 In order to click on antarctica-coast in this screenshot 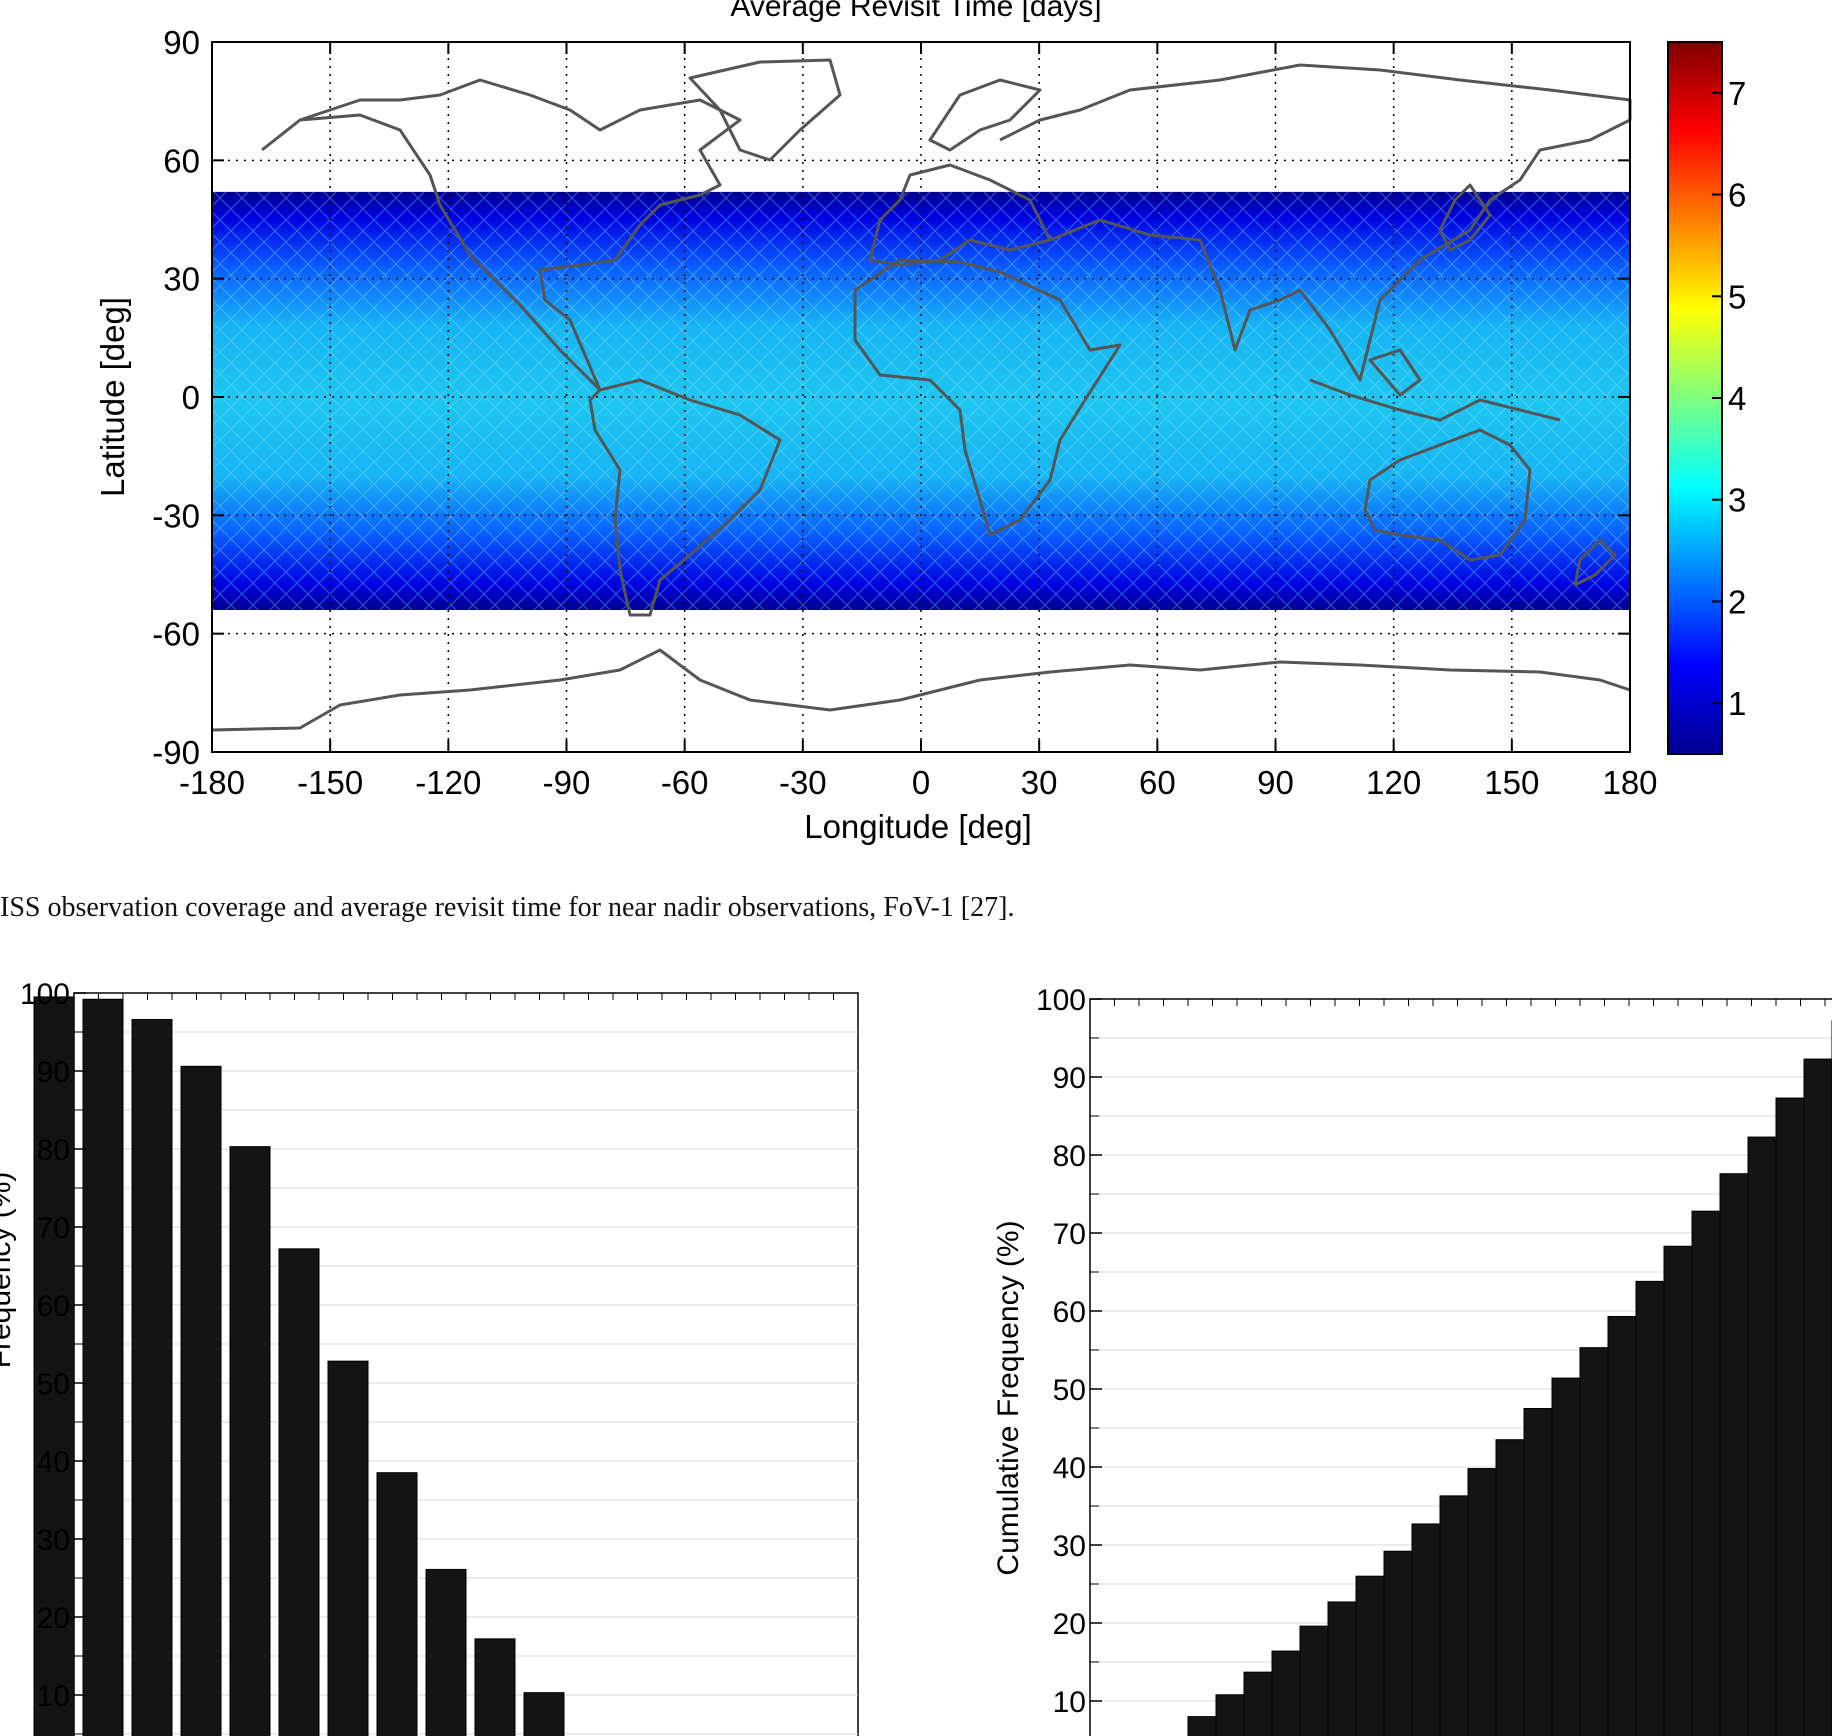, I will do `click(921, 690)`.